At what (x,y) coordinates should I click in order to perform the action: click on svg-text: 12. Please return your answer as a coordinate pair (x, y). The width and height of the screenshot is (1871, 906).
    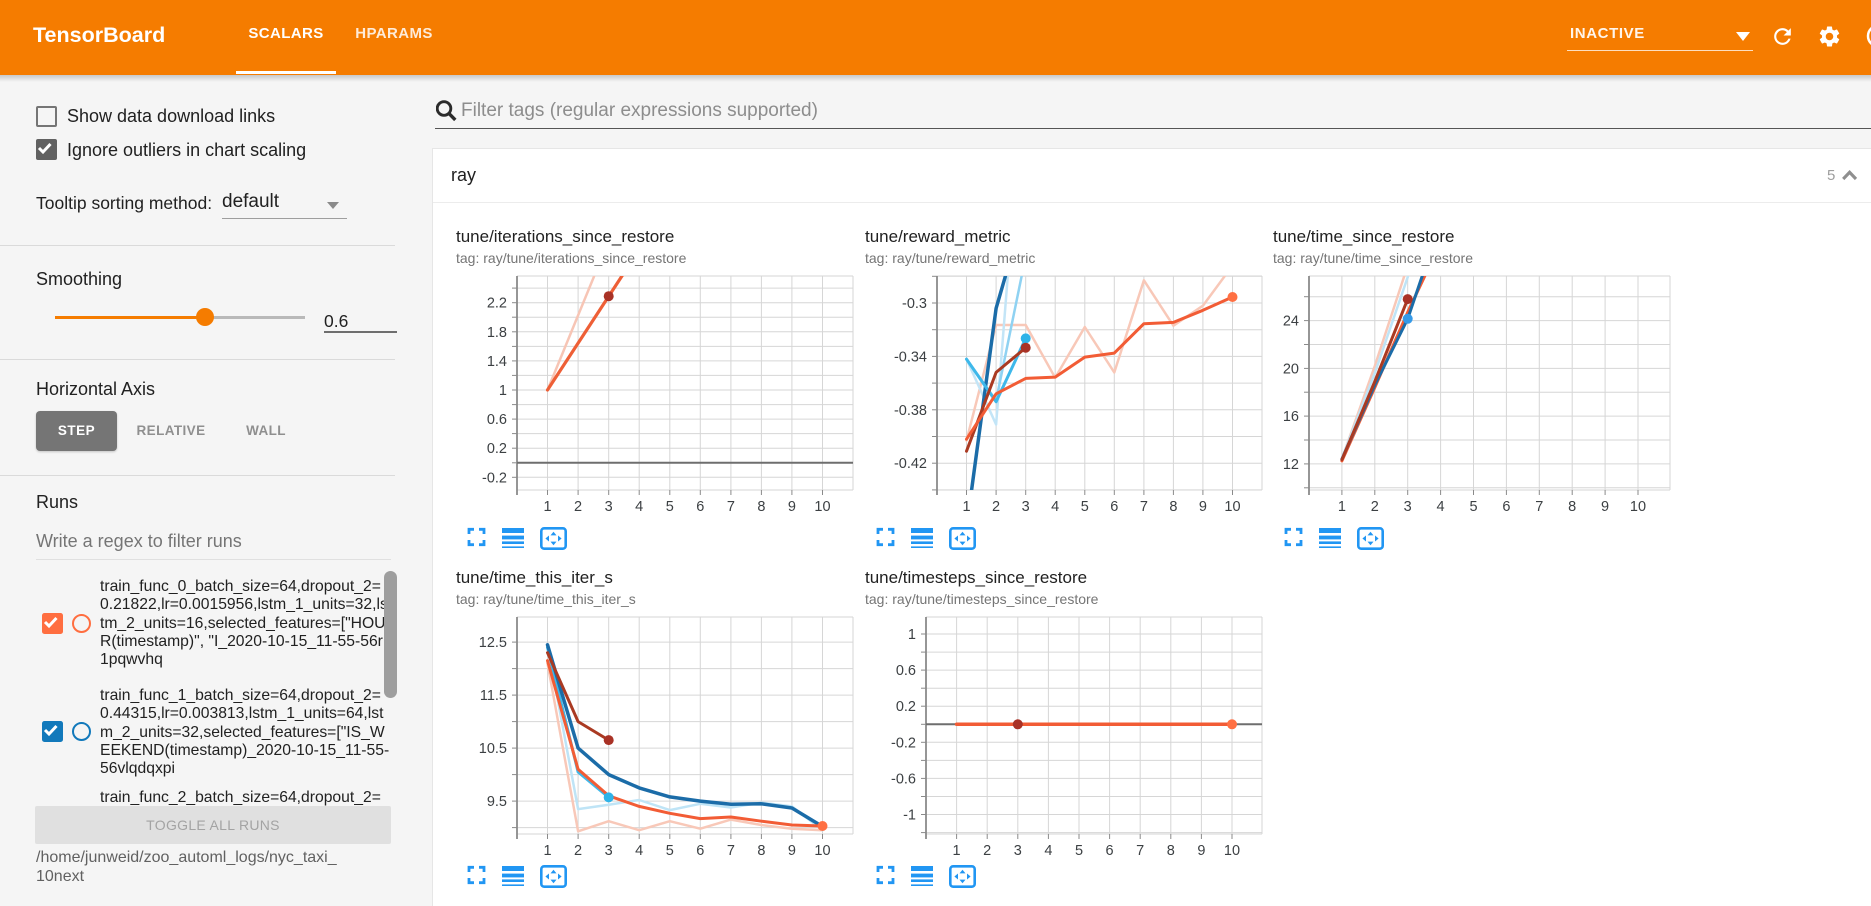
    Looking at the image, I should click on (1291, 465).